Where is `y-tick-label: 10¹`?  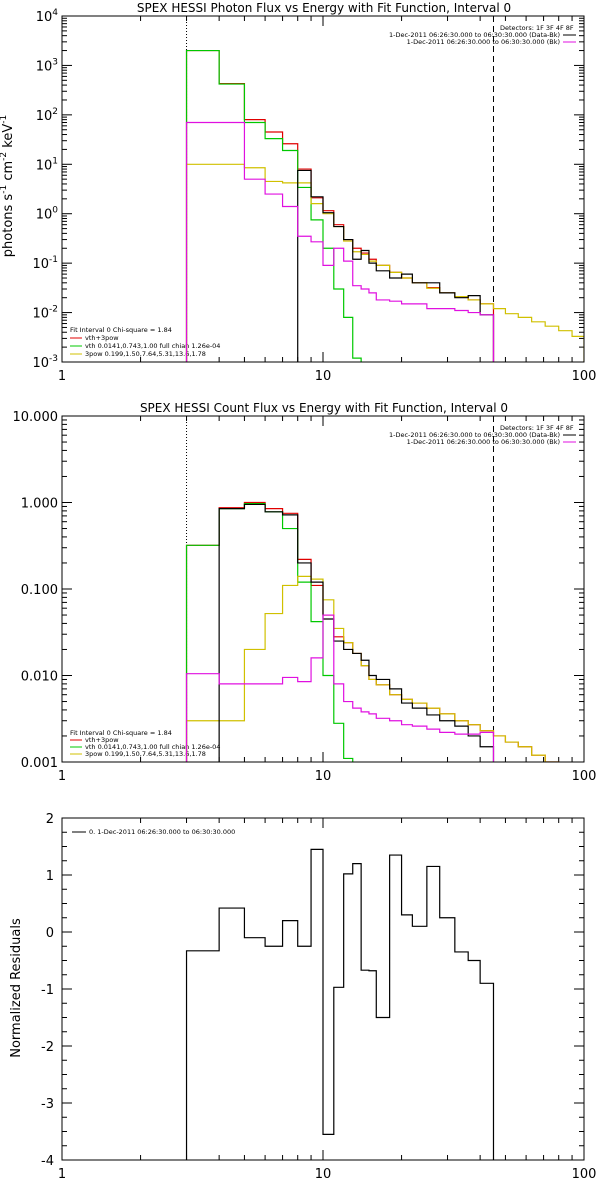 y-tick-label: 10¹ is located at coordinates (47, 164).